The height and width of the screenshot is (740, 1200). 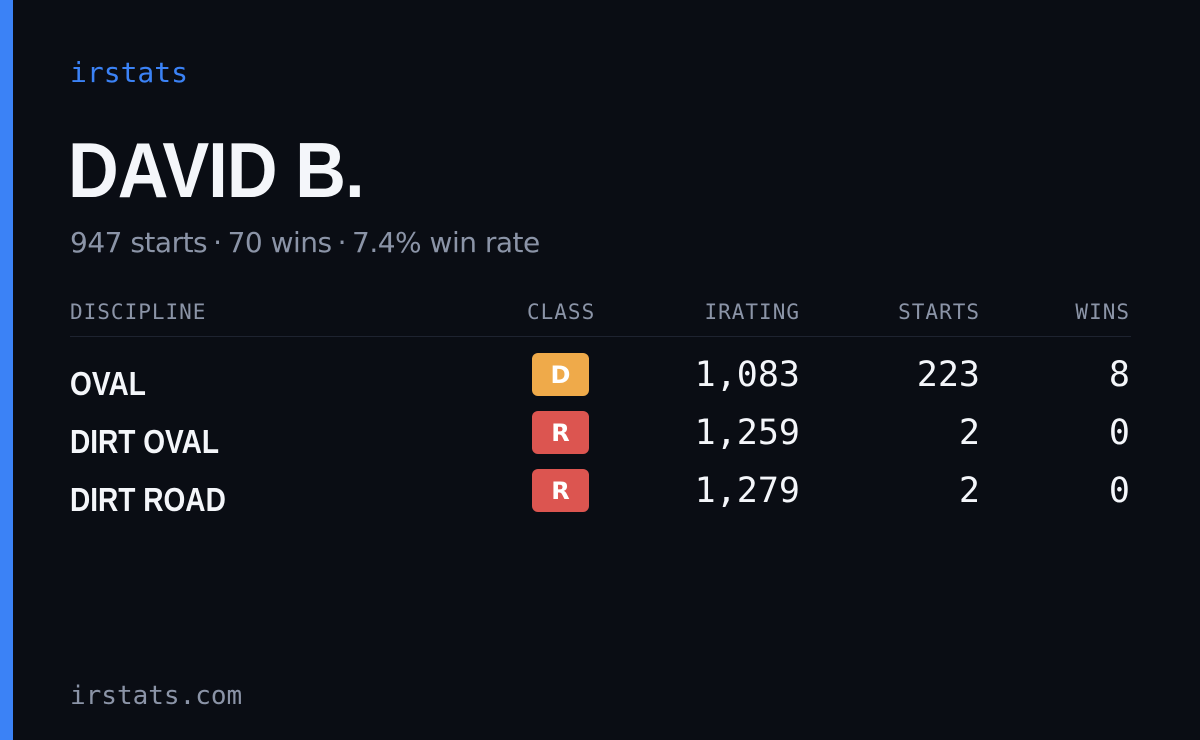 I want to click on win-rate-summary: 7.4% win rate, so click(x=446, y=242).